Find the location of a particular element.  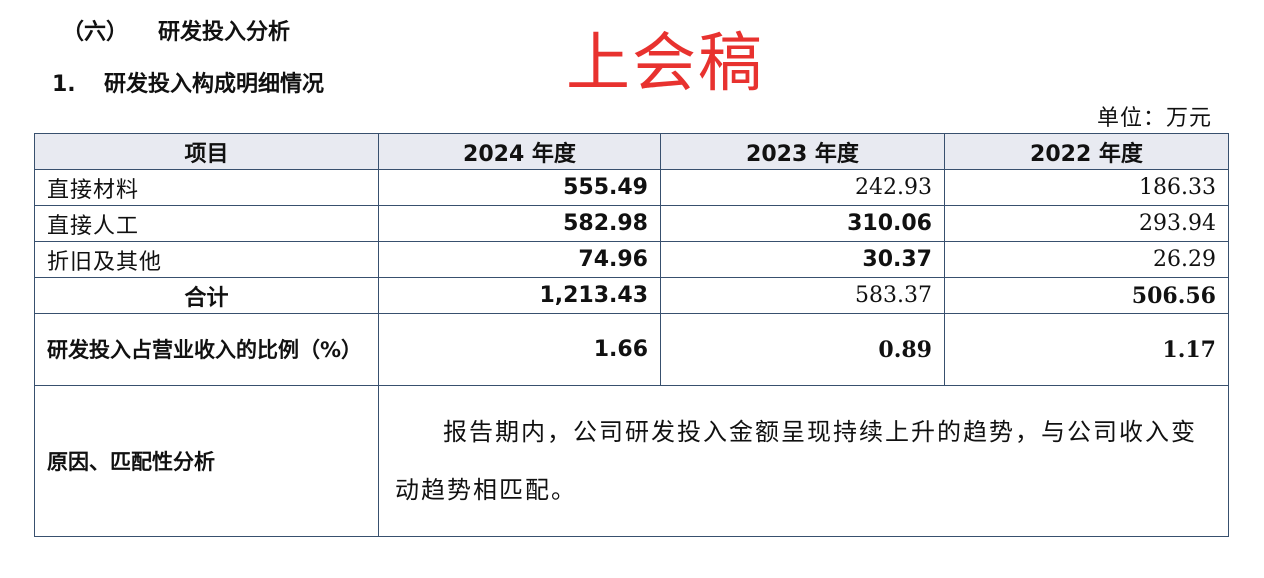

value-2024: 1,213.43 is located at coordinates (519, 295).